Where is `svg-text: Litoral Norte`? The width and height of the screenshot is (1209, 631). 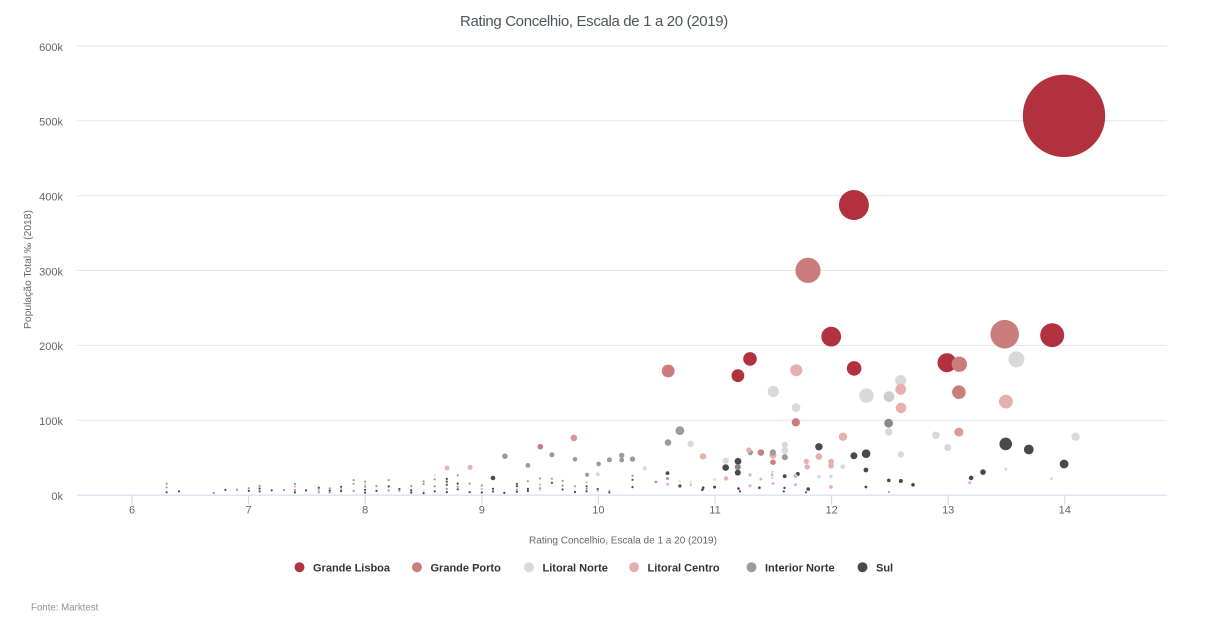
svg-text: Litoral Norte is located at coordinates (575, 569).